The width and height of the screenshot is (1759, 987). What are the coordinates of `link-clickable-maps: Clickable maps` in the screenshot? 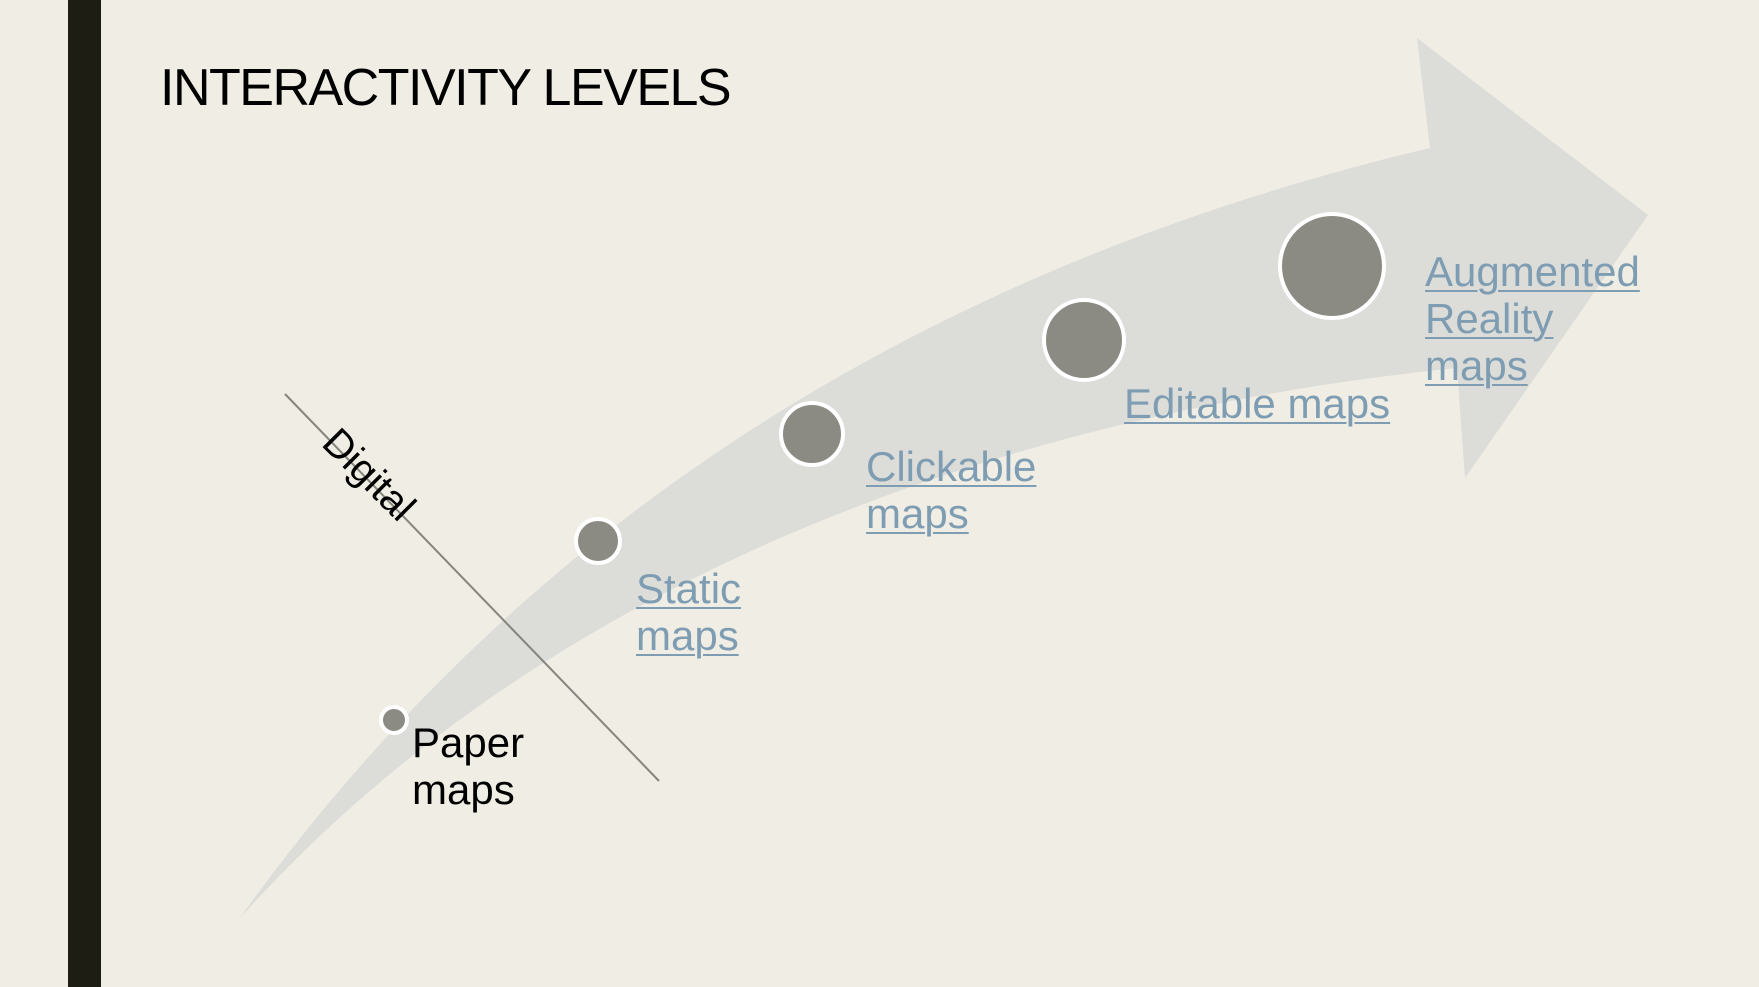 It's located at (951, 490).